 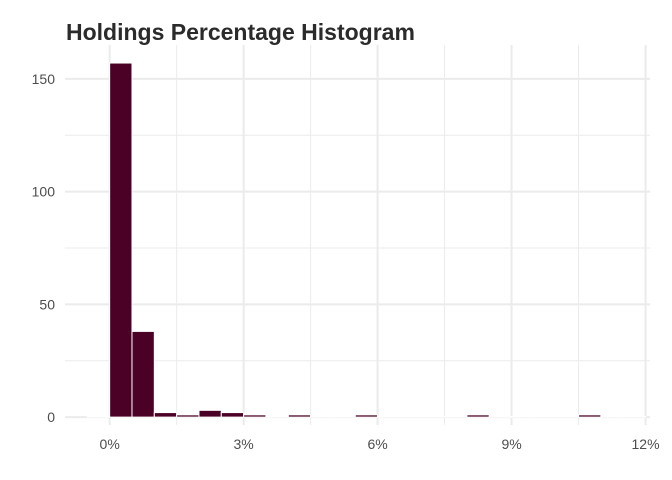 I want to click on y-tick-label: 150, so click(x=44, y=79).